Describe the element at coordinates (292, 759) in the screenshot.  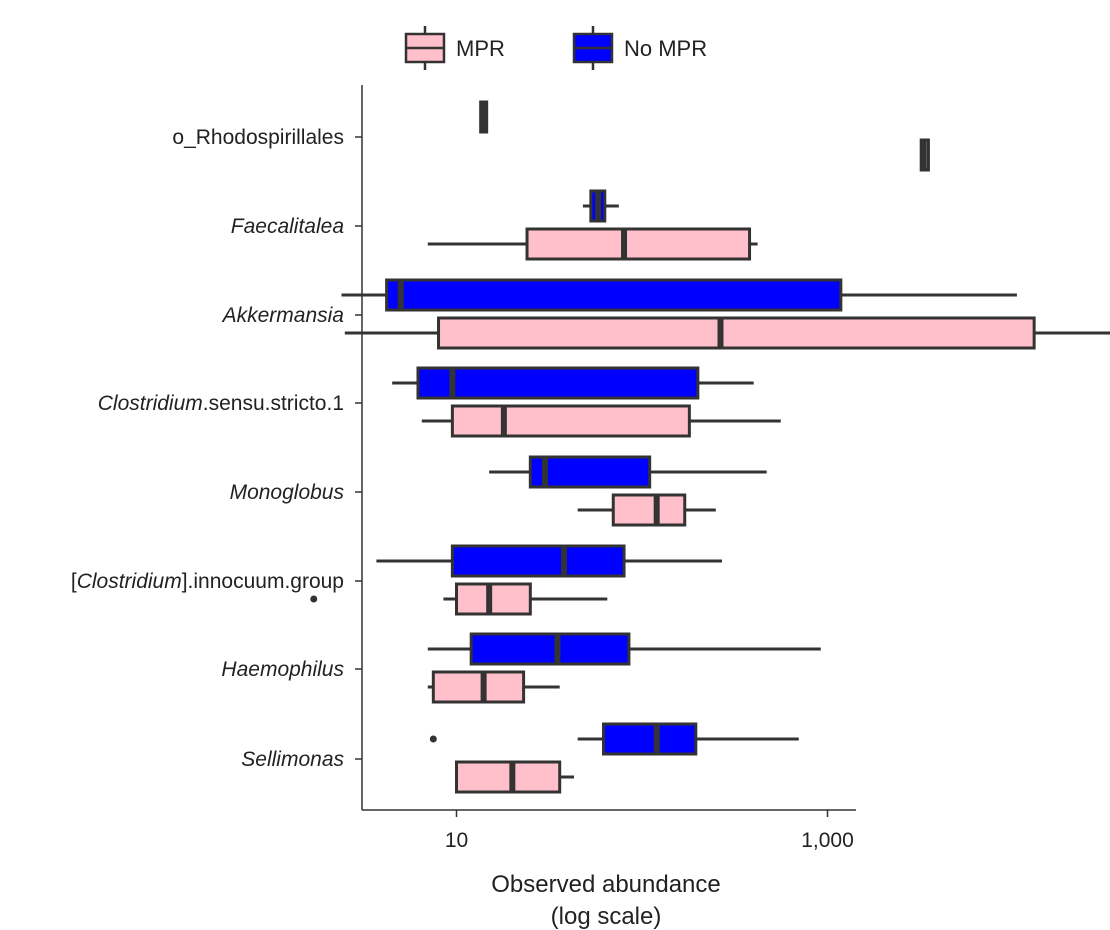
I see `category-label: Sellimonas` at that location.